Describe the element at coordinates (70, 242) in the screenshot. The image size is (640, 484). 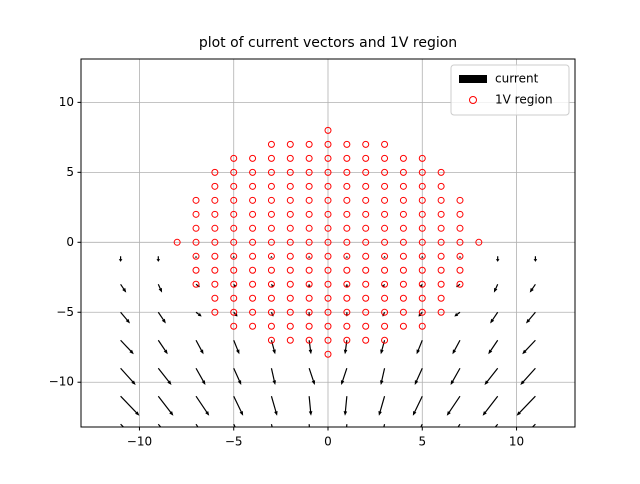
I see `y-tick-label: 0` at that location.